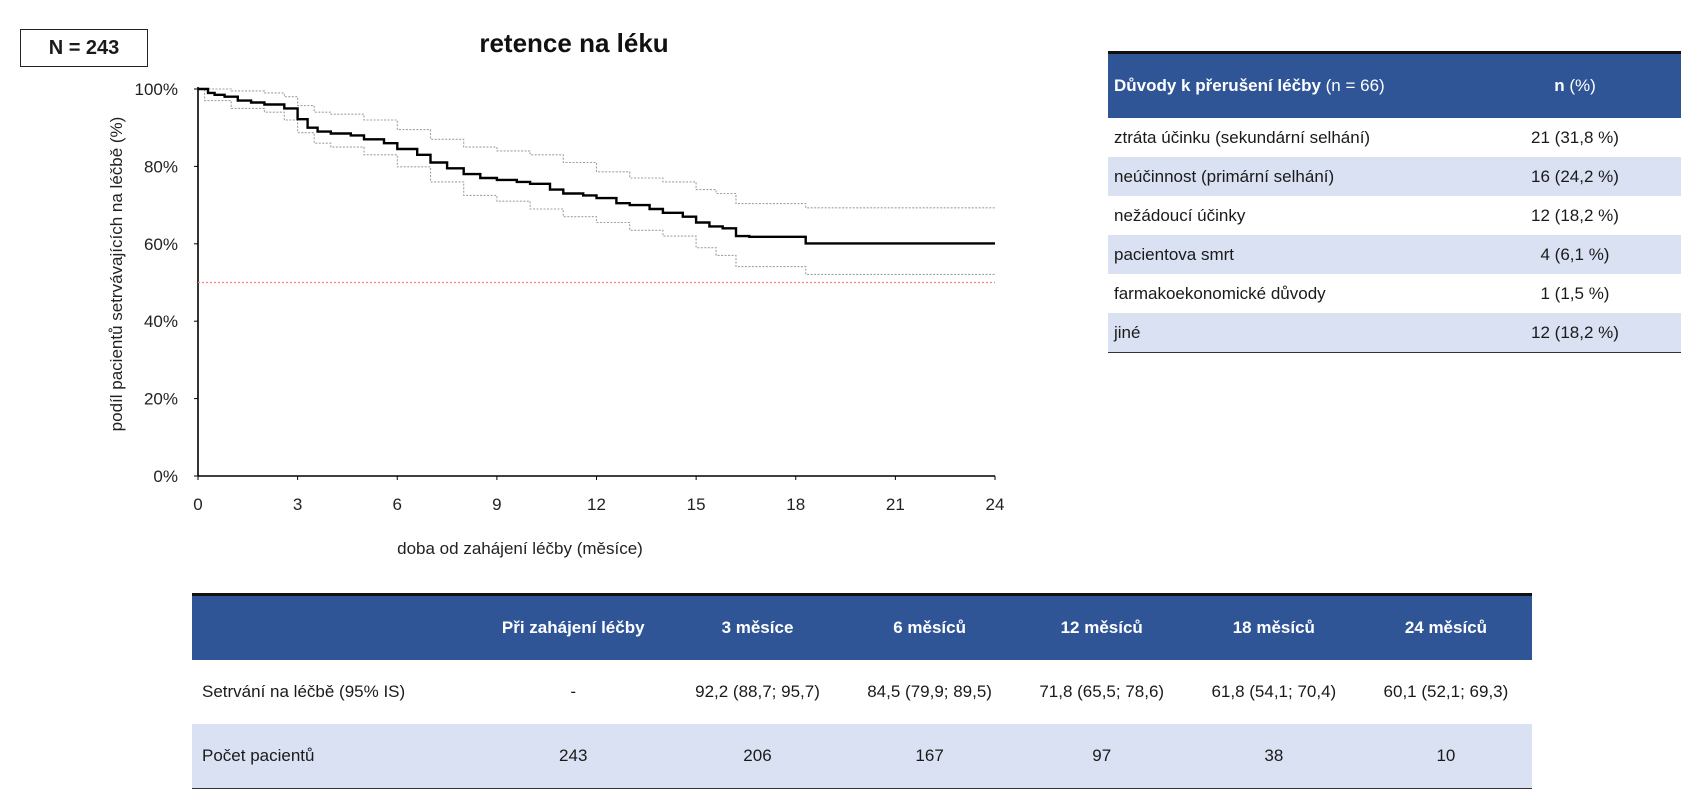  I want to click on retention-header-cell: 6 měsíců, so click(929, 626).